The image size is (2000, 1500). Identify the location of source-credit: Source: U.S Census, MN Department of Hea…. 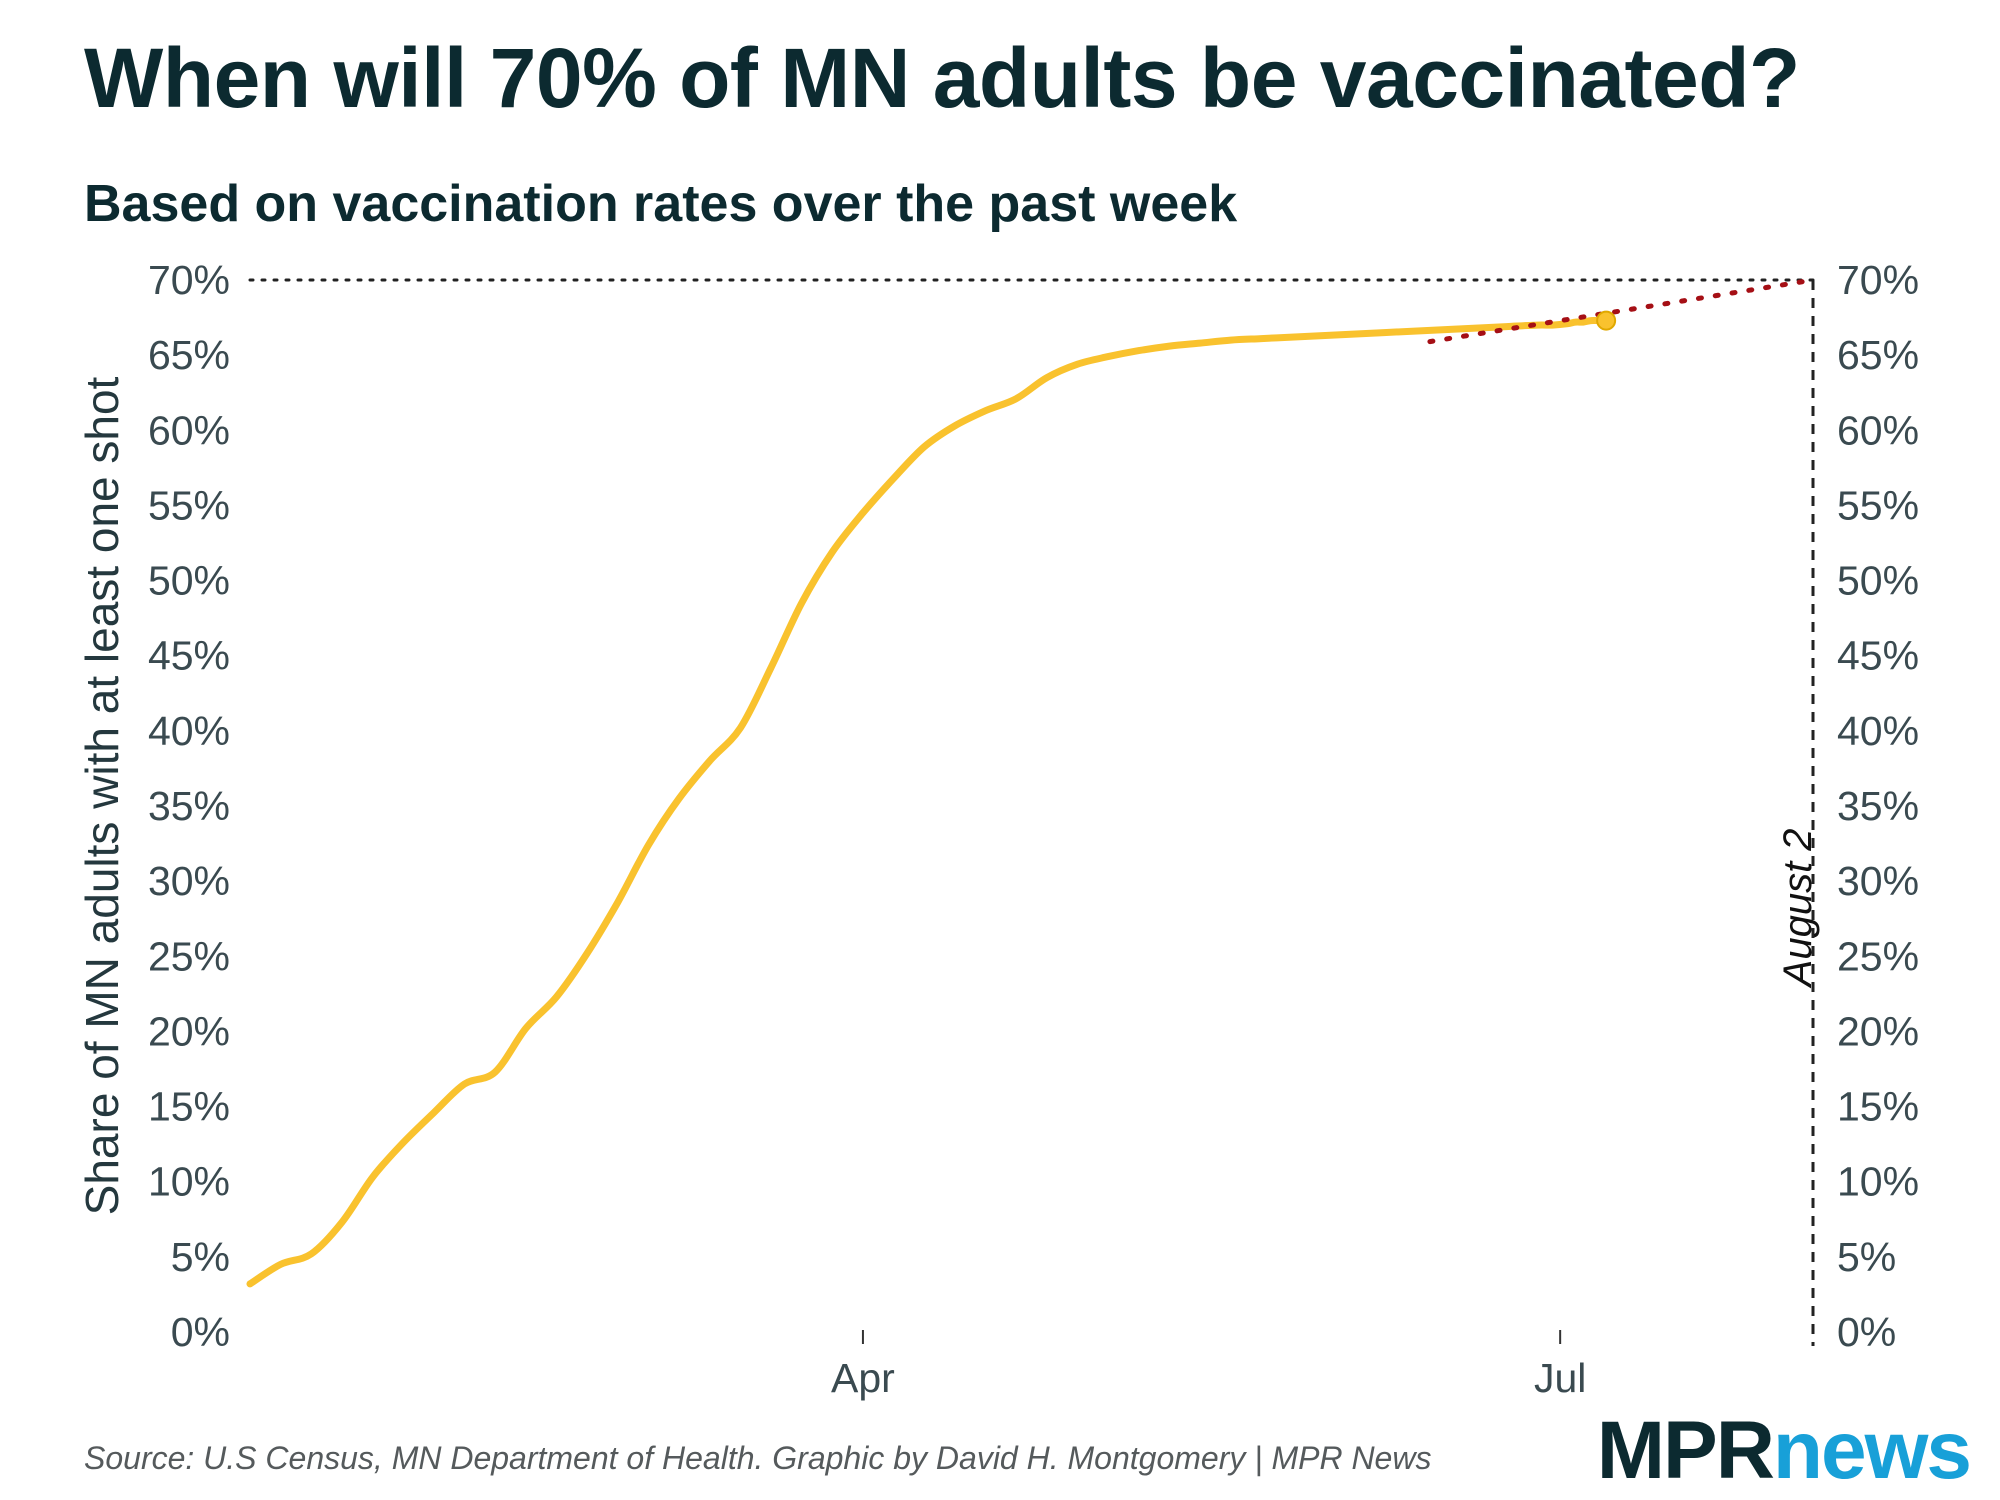
(758, 1458).